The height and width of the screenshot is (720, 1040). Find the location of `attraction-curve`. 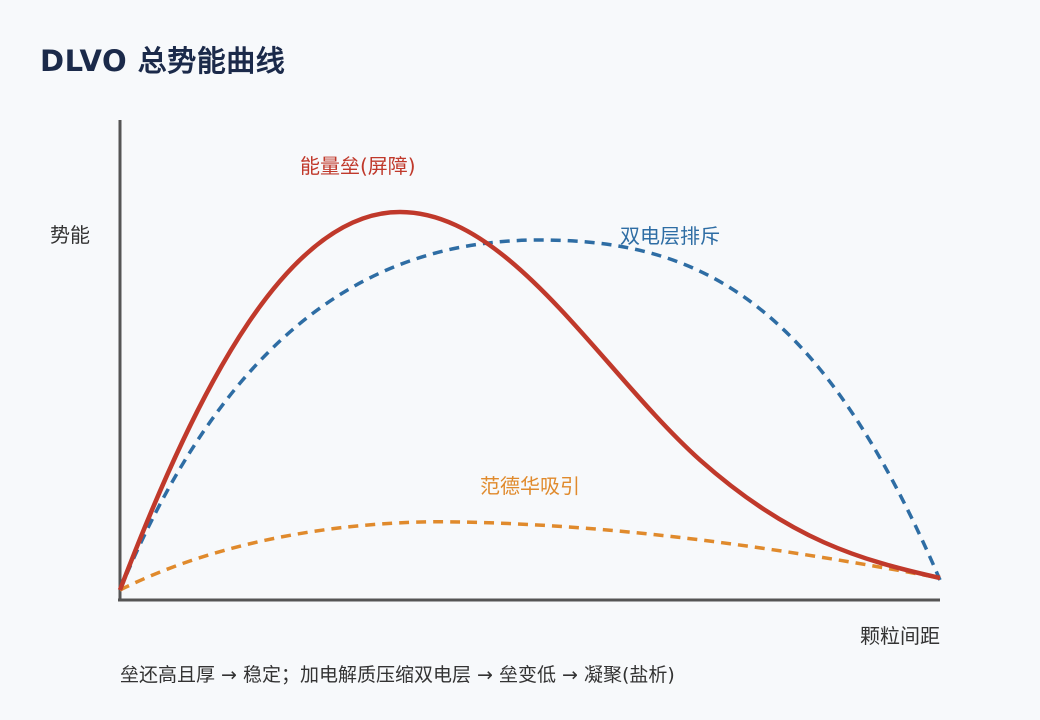

attraction-curve is located at coordinates (530, 556).